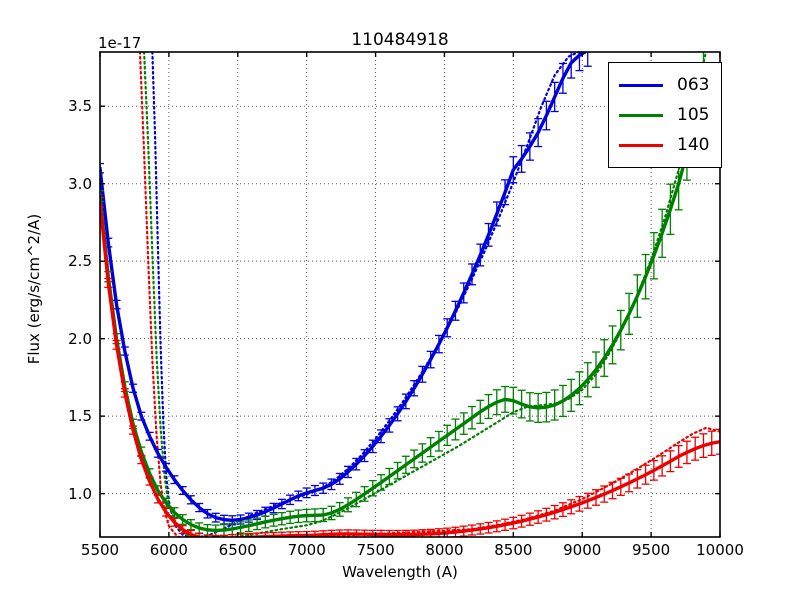 Image resolution: width=800 pixels, height=600 pixels. I want to click on x-tick-label: 5500, so click(100, 550).